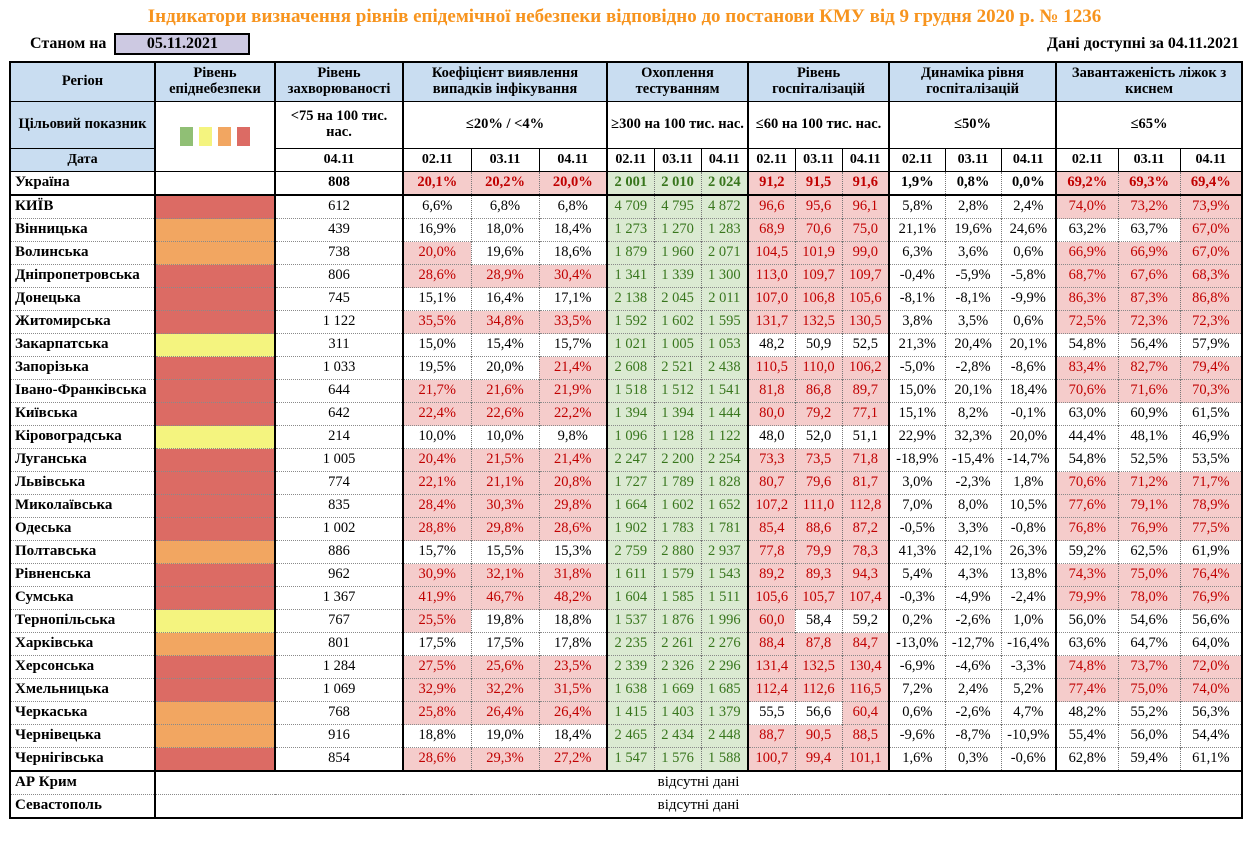 This screenshot has height=864, width=1249. Describe the element at coordinates (677, 125) in the screenshot. I see `target-testing: ≥300 на 100 тис. нас.` at that location.